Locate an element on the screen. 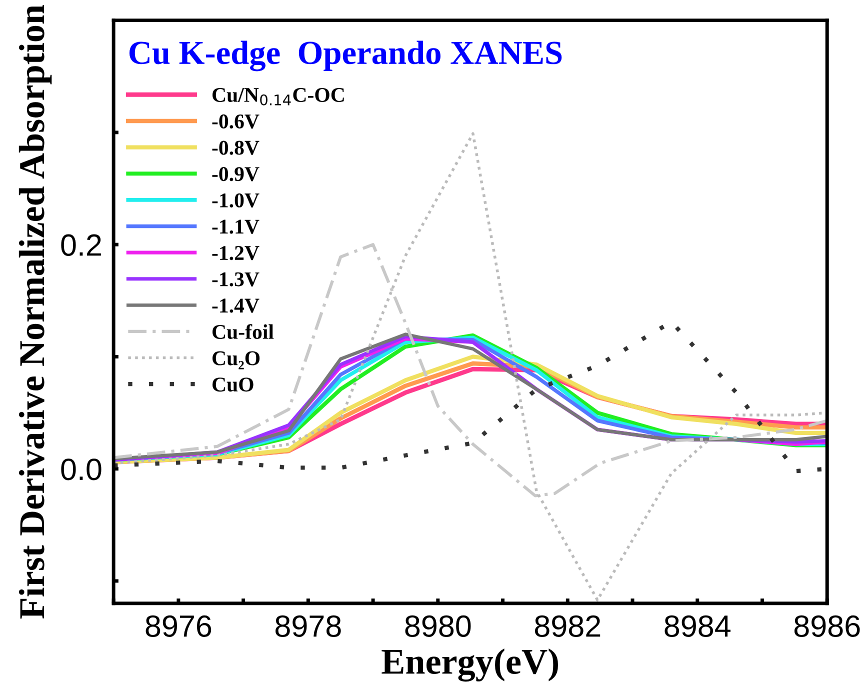 The height and width of the screenshot is (700, 867). x-tick-label: 8978 is located at coordinates (308, 626).